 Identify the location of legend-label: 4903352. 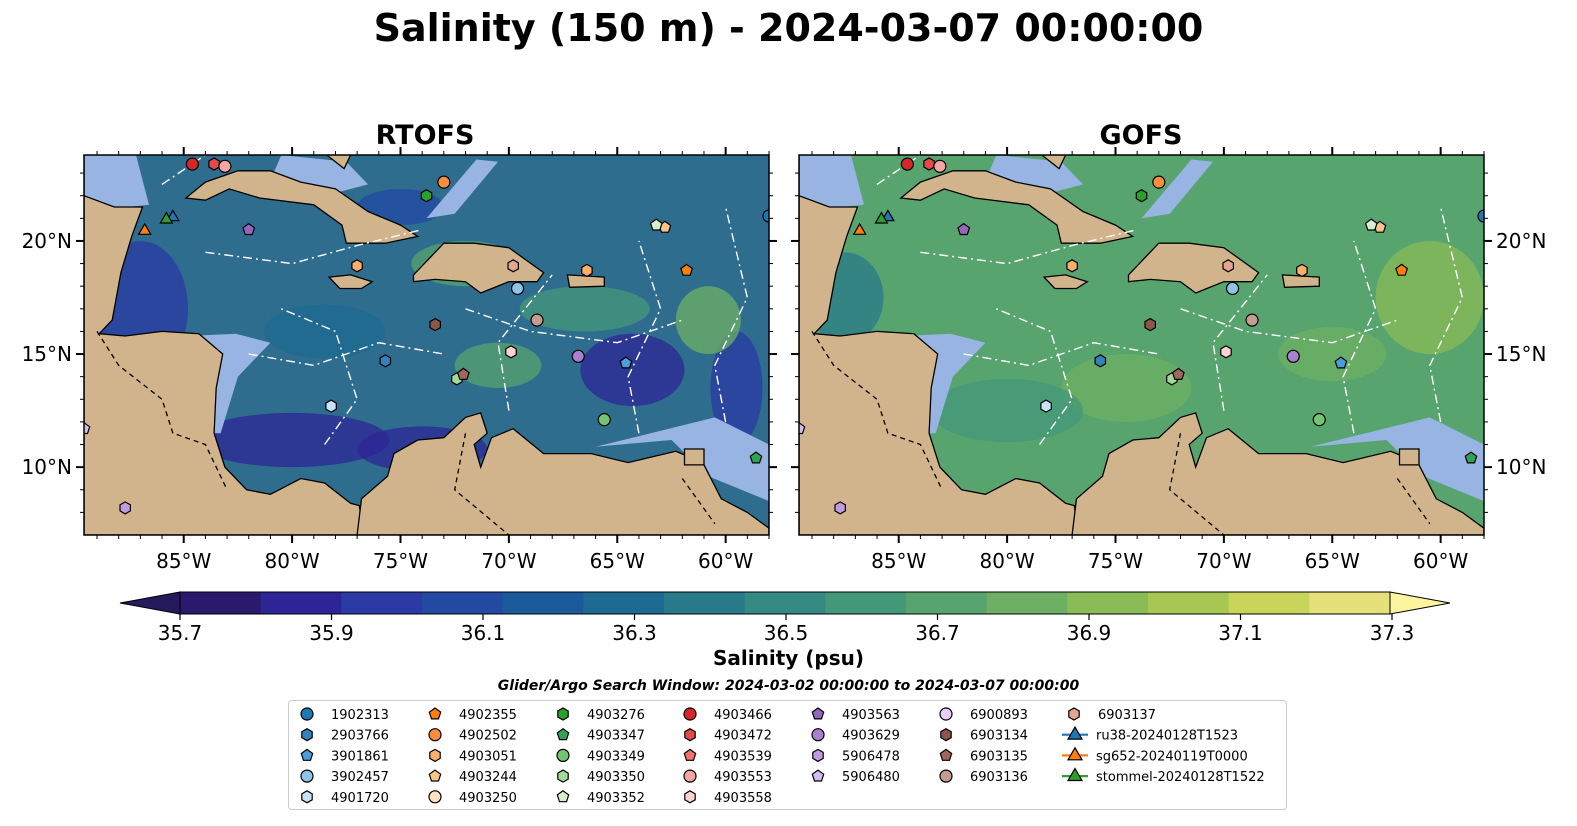
(616, 798).